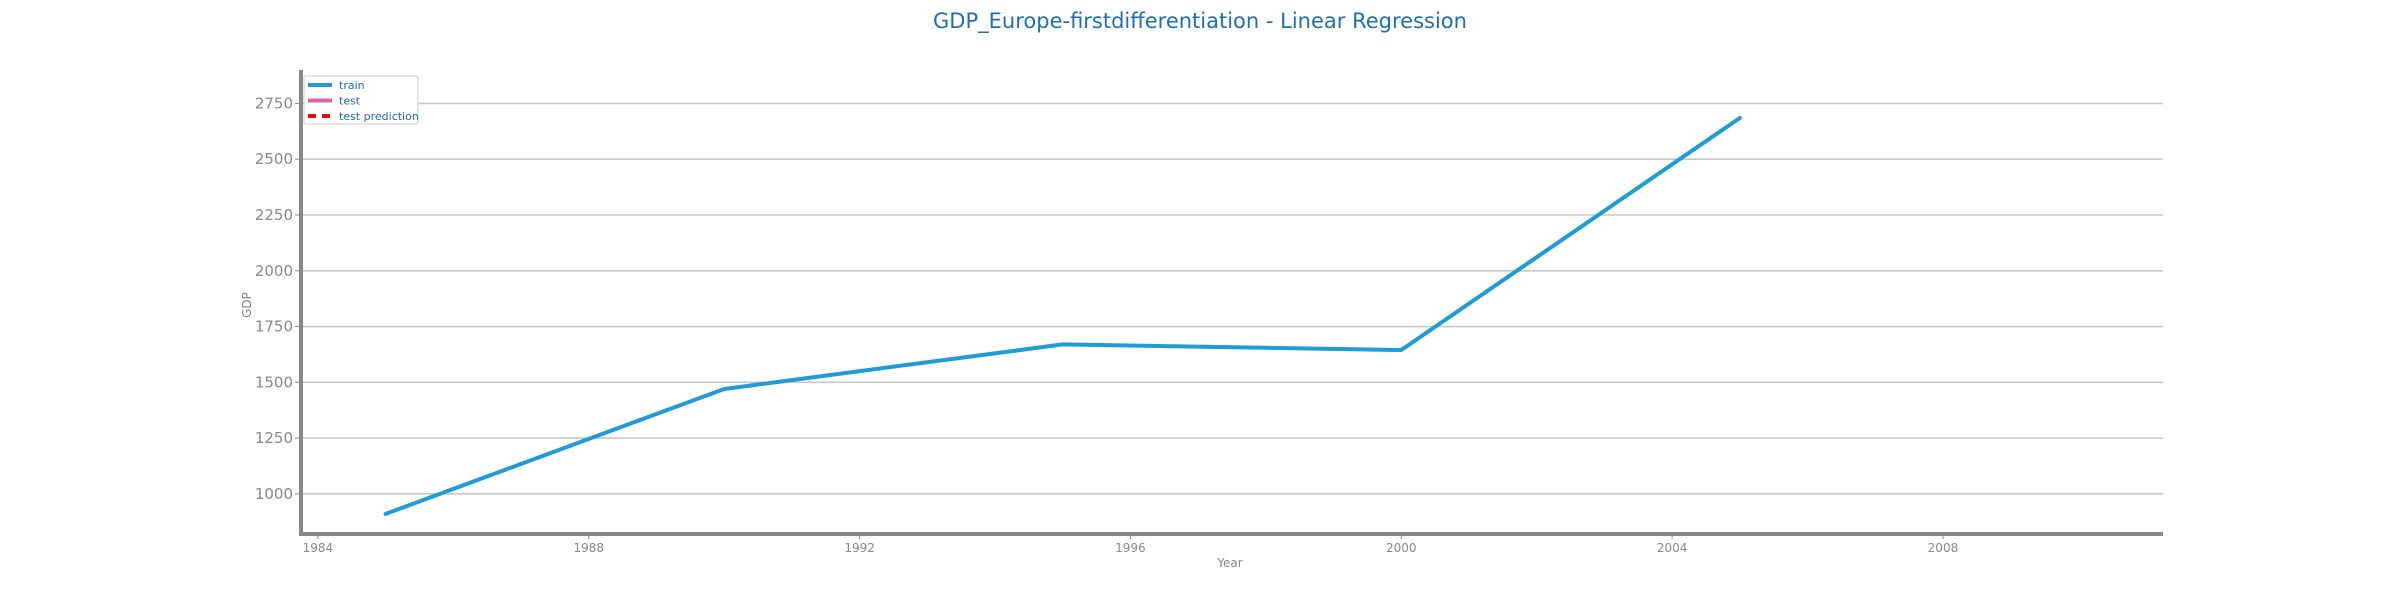 Image resolution: width=2400 pixels, height=600 pixels. I want to click on legend-label-test-prediction: test prediction, so click(379, 116).